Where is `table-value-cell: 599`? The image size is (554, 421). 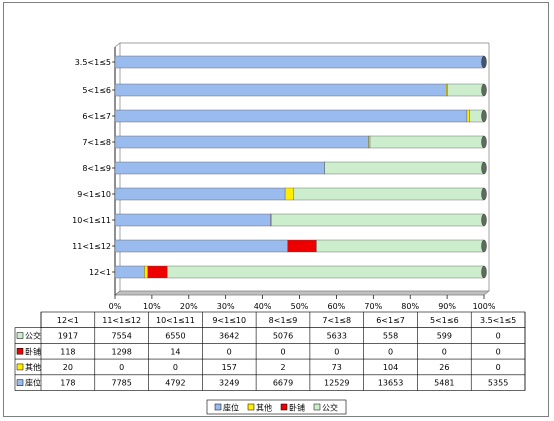 table-value-cell: 599 is located at coordinates (444, 336).